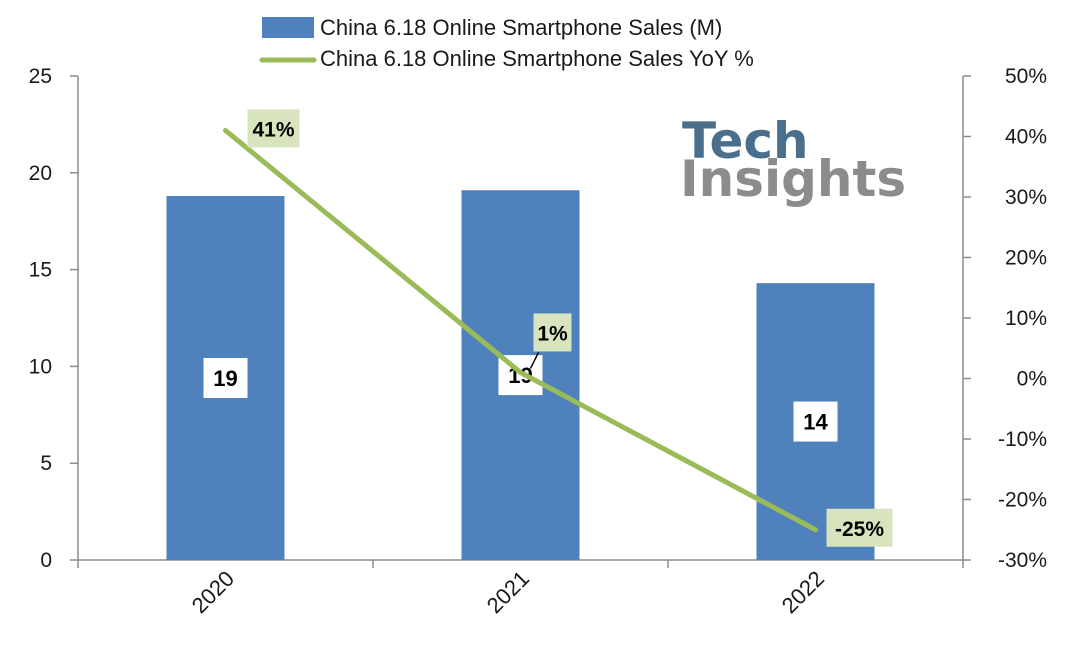  I want to click on left-tick-label: 0, so click(46, 560).